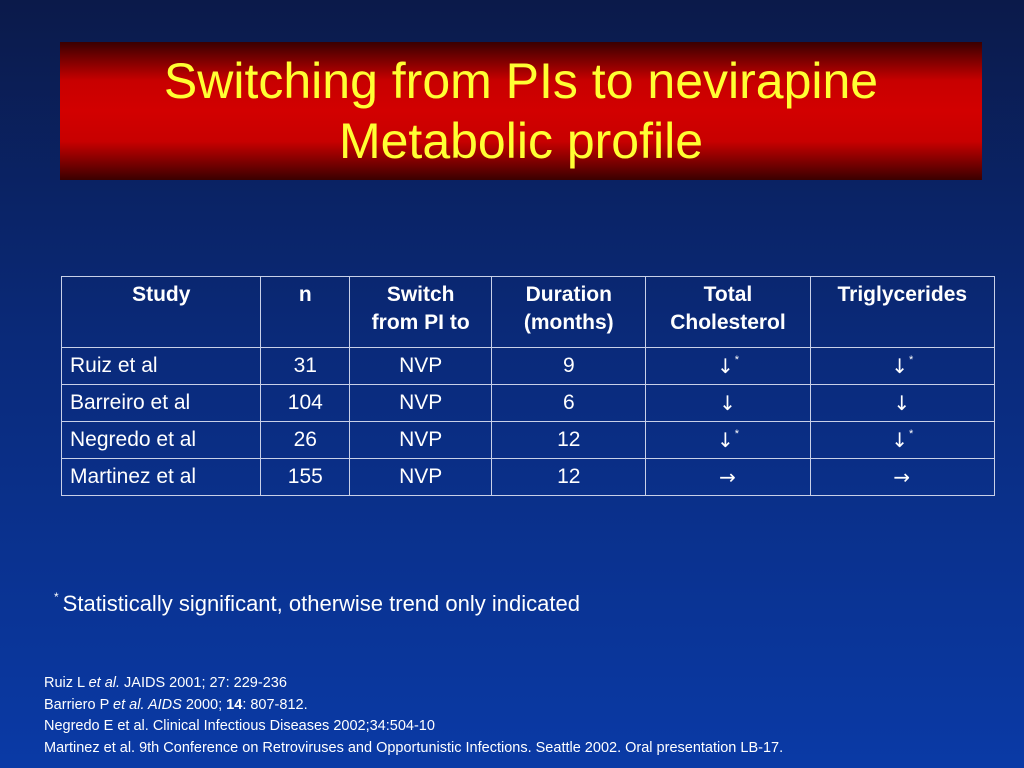 This screenshot has height=768, width=1024. What do you see at coordinates (420, 322) in the screenshot?
I see `header-switch-line2: from PI to` at bounding box center [420, 322].